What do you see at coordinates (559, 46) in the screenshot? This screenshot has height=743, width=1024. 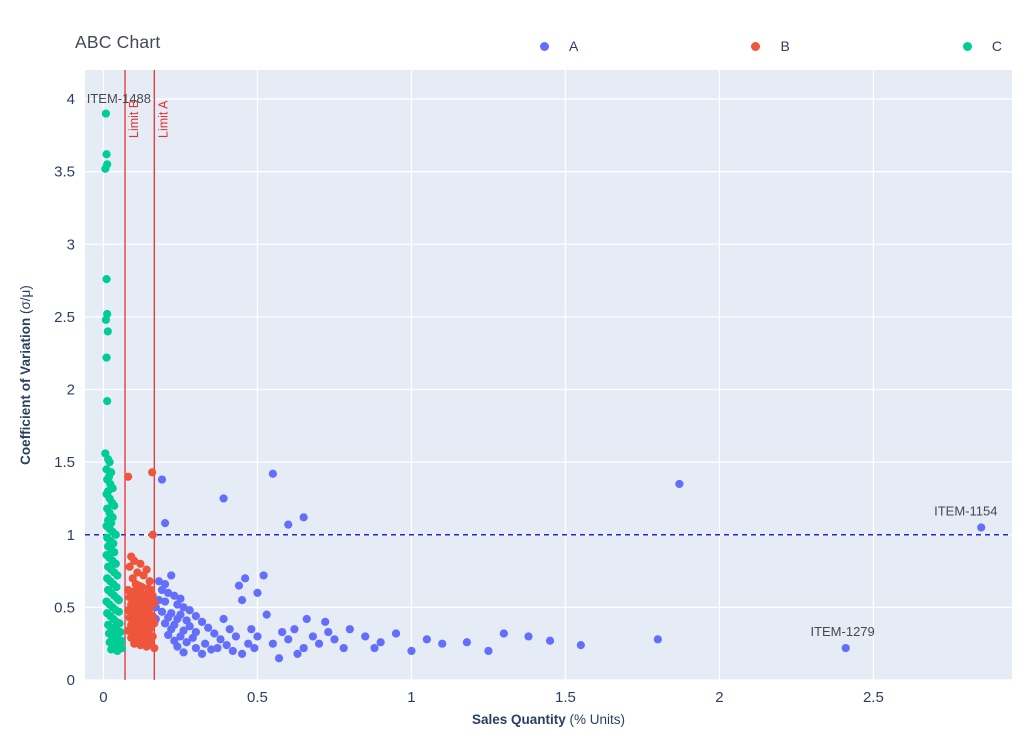 I see `legend-item-A: A` at bounding box center [559, 46].